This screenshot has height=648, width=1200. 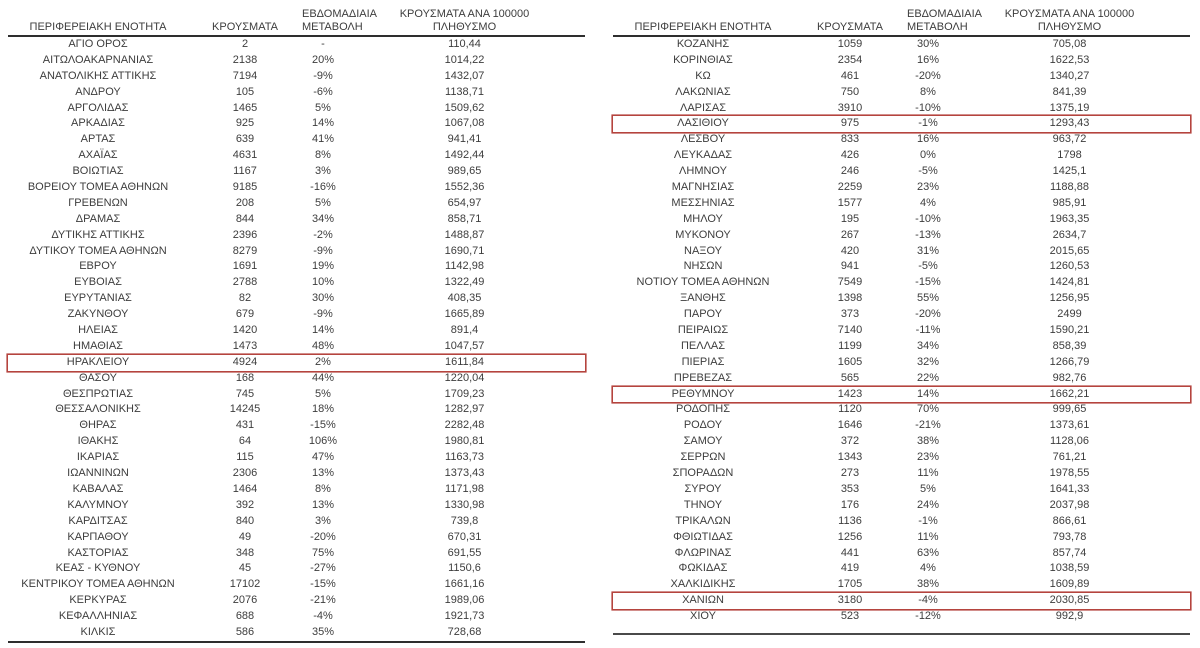 I want to click on region-cell: ΦΘΙΩΤΙΔΑΣ, so click(x=703, y=536).